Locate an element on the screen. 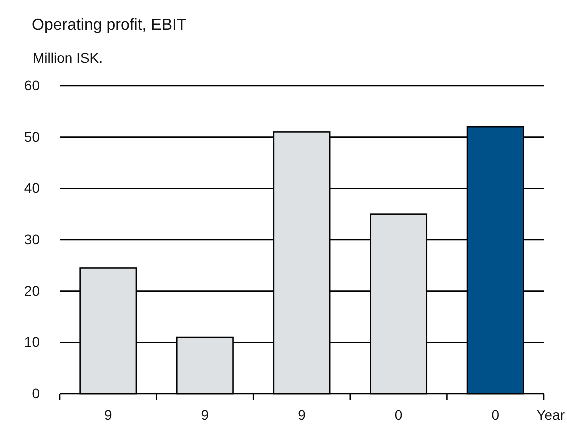 This screenshot has height=426, width=567. chart-title: Operating profit, EBIT is located at coordinates (109, 25).